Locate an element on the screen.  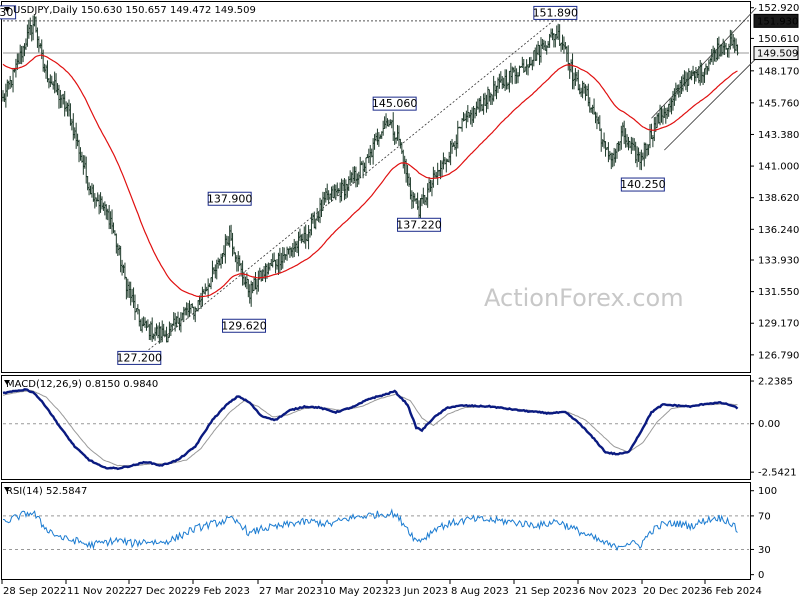
swing-label-text: 127.200 is located at coordinates (140, 357).